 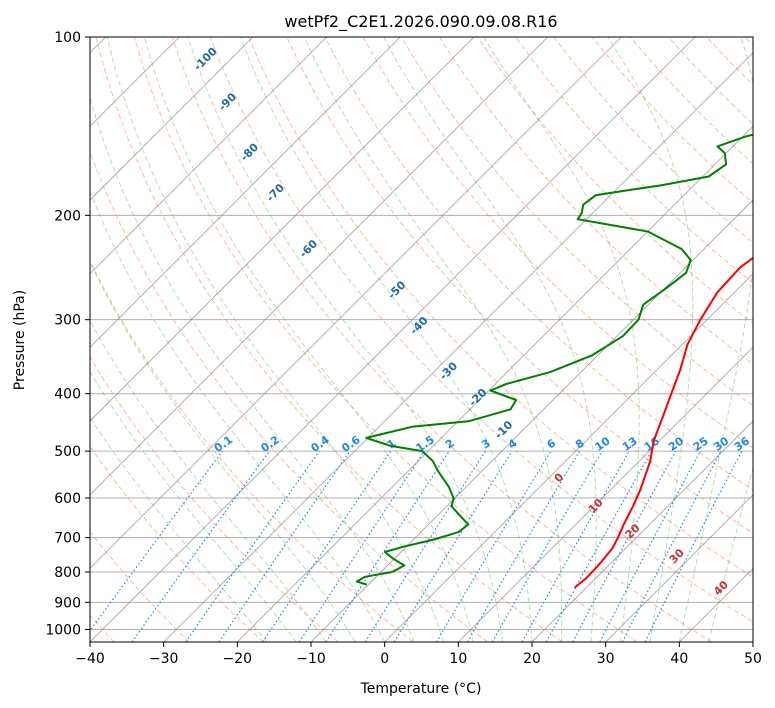 I want to click on y-tick-label: 100, so click(x=67, y=38).